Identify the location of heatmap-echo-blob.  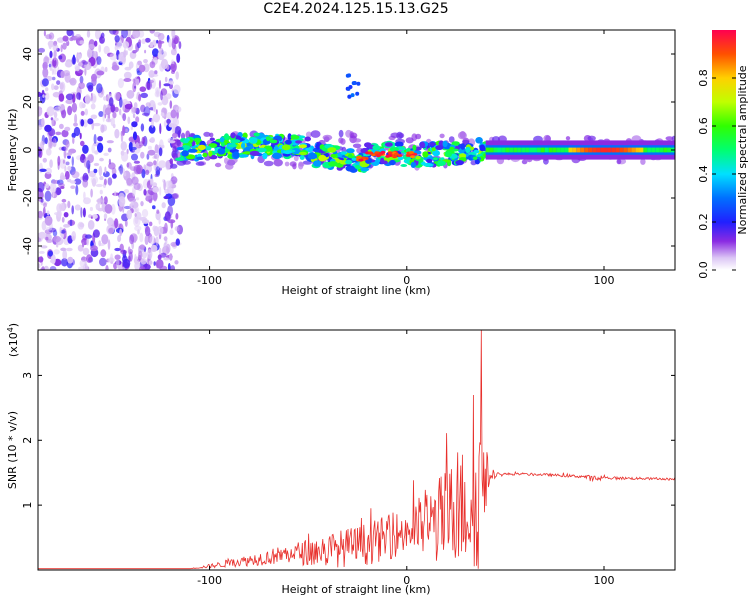
(353, 83).